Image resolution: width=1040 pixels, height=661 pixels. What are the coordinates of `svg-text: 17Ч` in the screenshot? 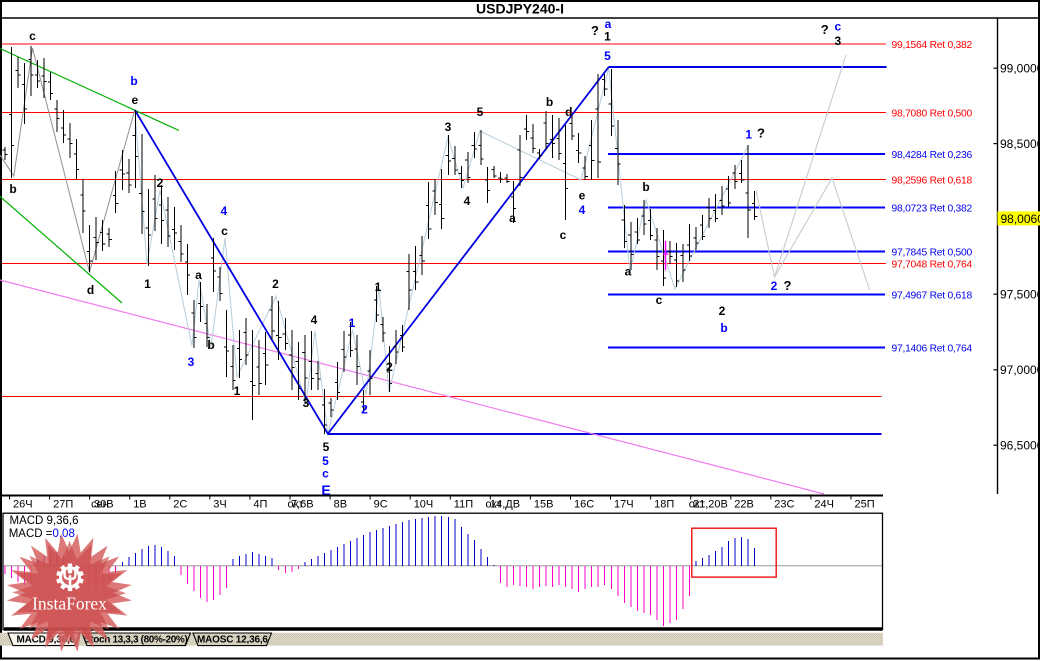 It's located at (624, 505).